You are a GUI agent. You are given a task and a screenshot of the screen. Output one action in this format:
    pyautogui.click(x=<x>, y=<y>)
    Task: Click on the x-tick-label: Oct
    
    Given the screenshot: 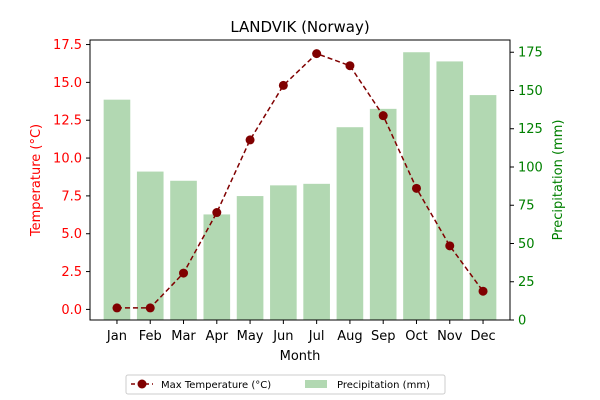 What is the action you would take?
    pyautogui.click(x=416, y=336)
    